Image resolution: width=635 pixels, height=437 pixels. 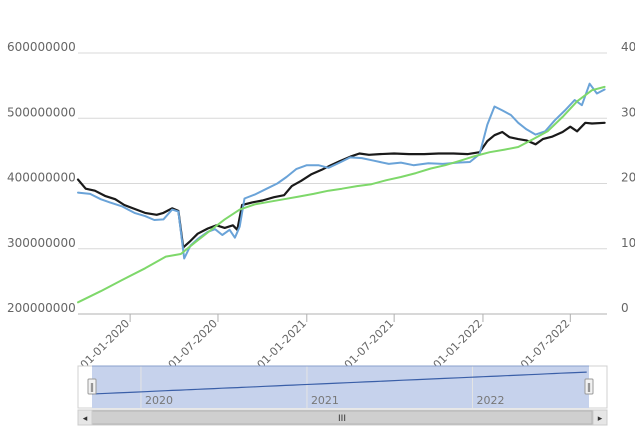 I want to click on y-axis-right: 0 10 20 30 40, so click(x=628, y=177).